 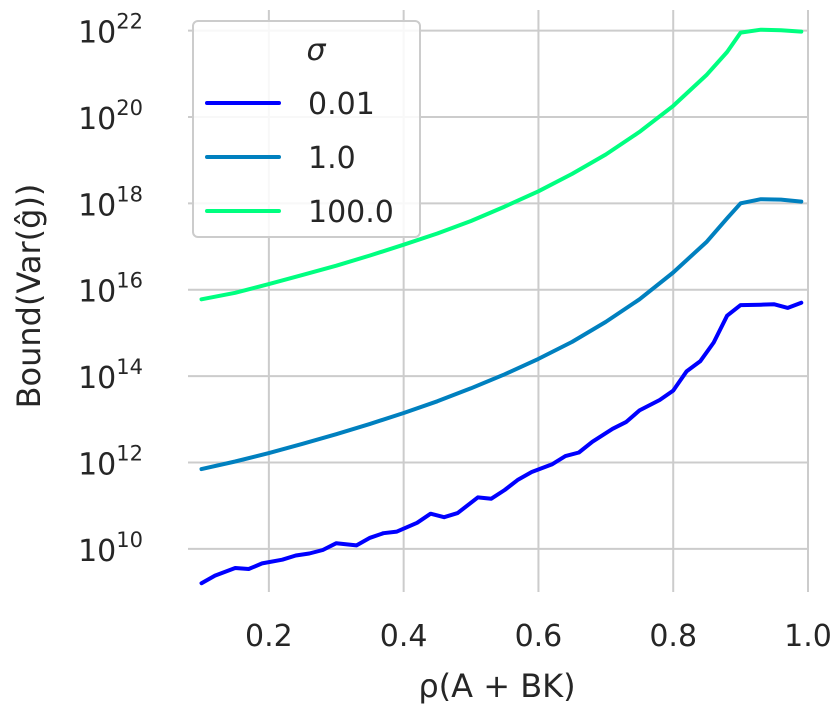 What do you see at coordinates (807, 636) in the screenshot?
I see `x-tick-label: 1.0` at bounding box center [807, 636].